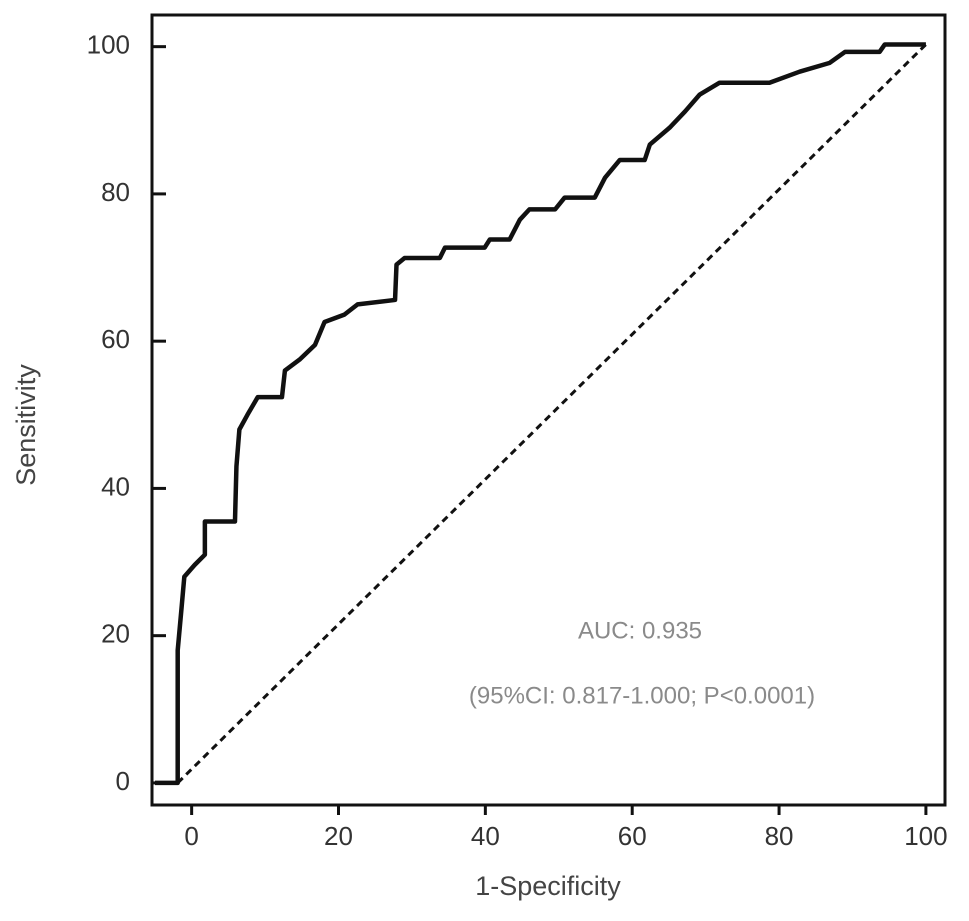 The image size is (969, 921). Describe the element at coordinates (338, 836) in the screenshot. I see `x-tick-label: 20` at that location.